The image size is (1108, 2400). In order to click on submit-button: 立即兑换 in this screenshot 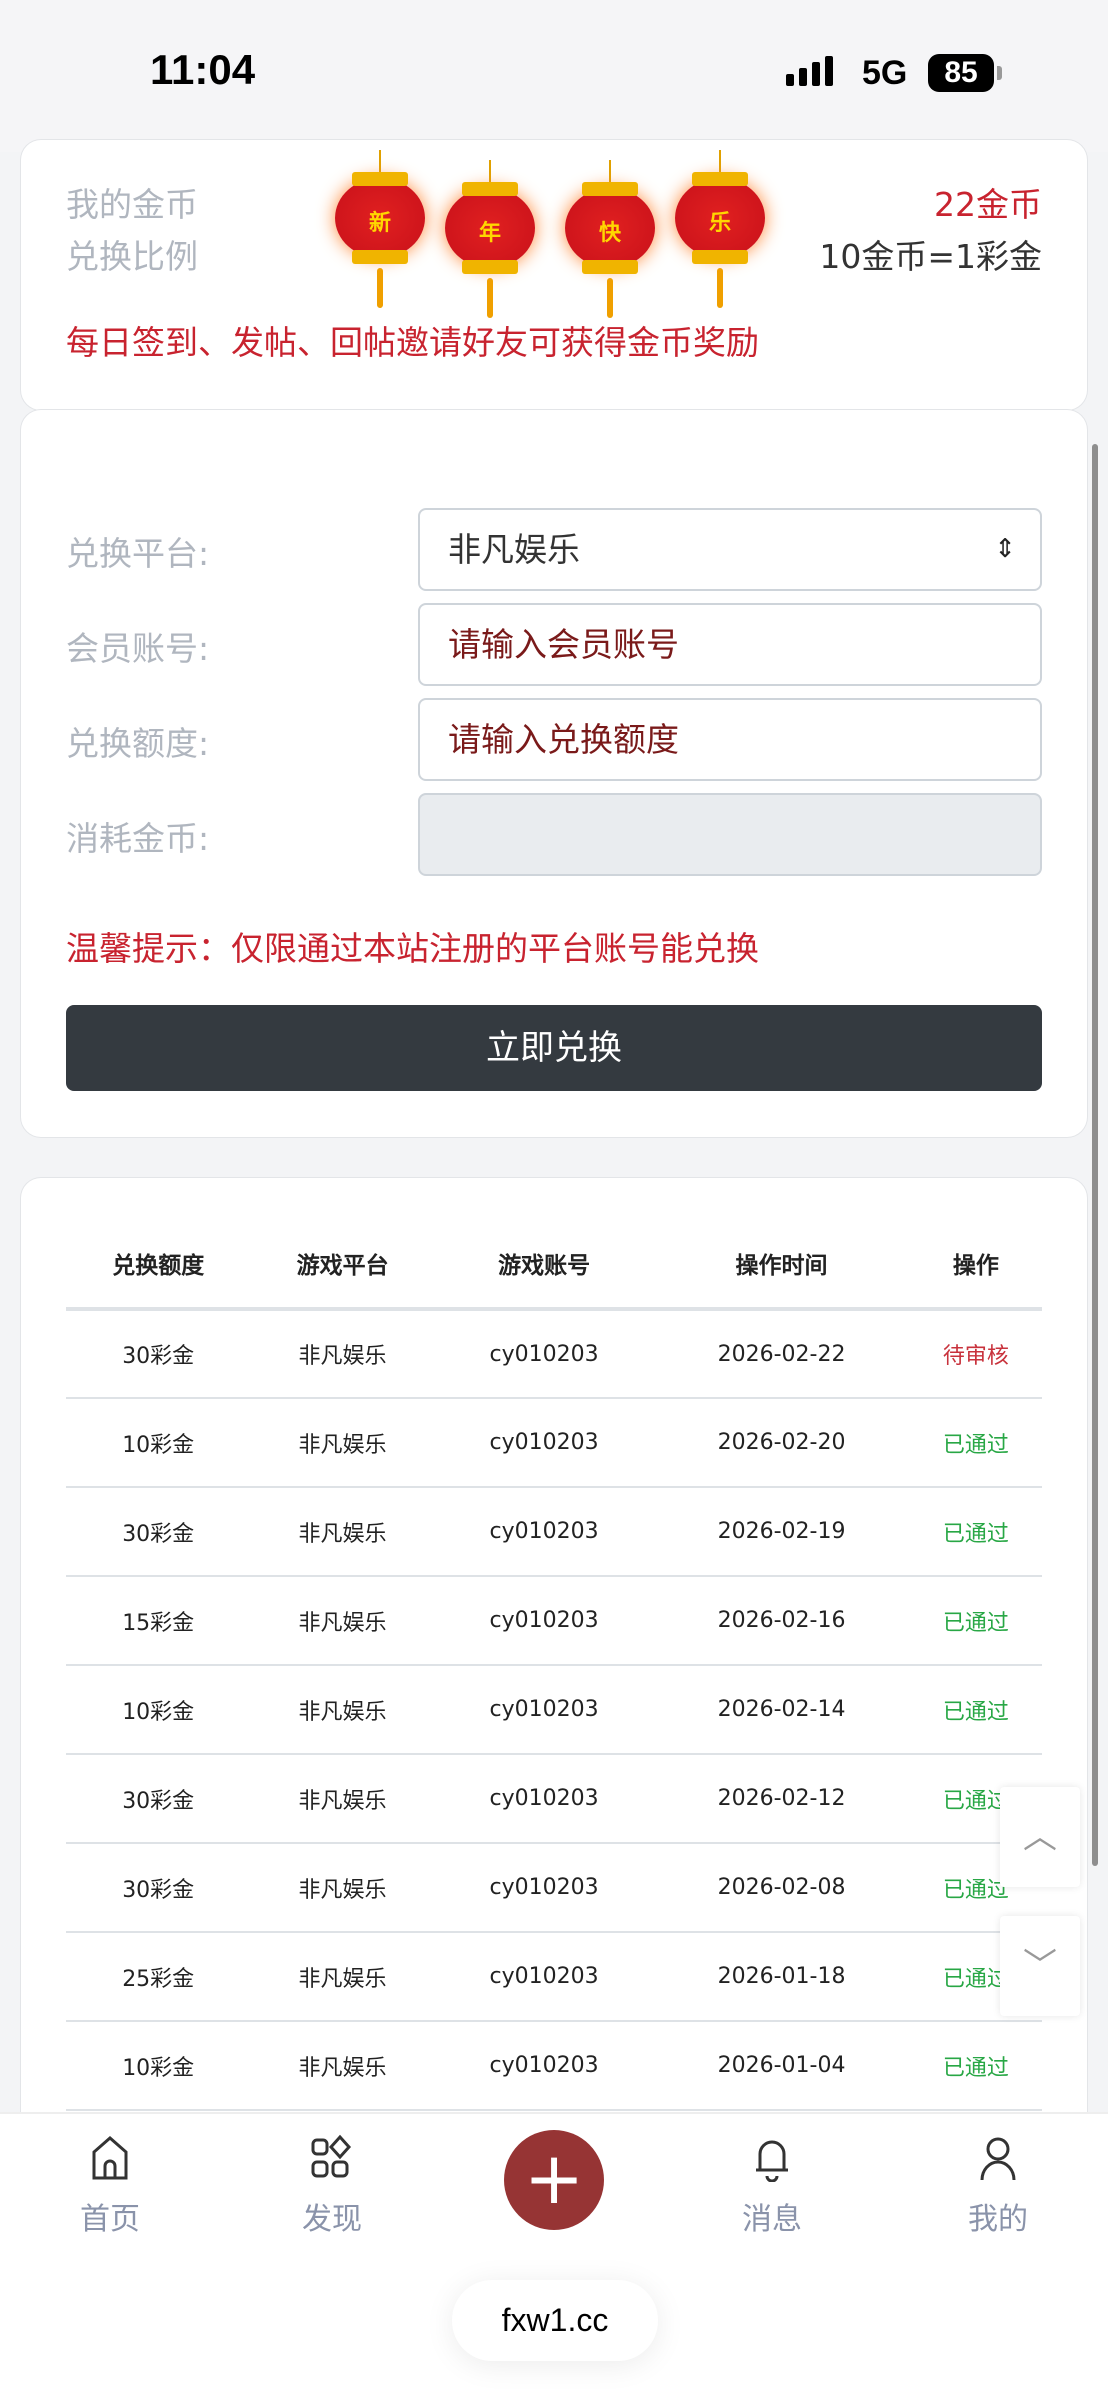, I will do `click(554, 1048)`.